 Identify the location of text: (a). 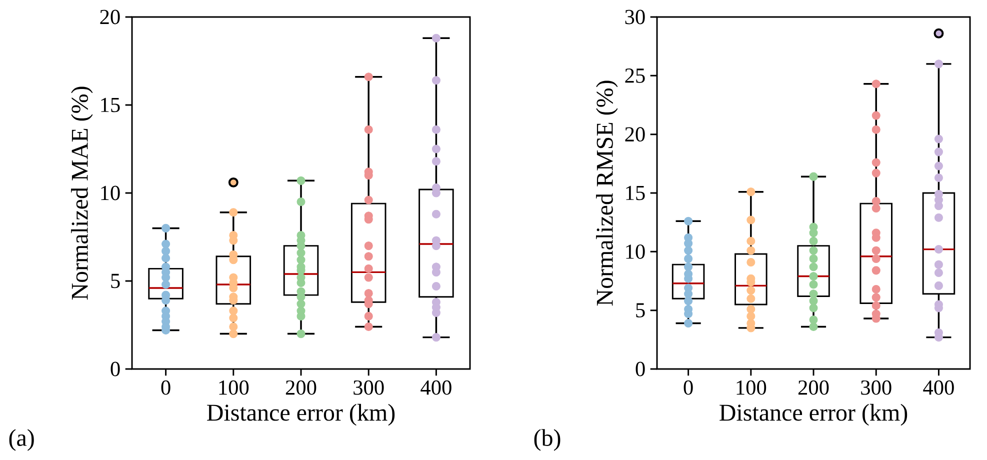
(21, 440).